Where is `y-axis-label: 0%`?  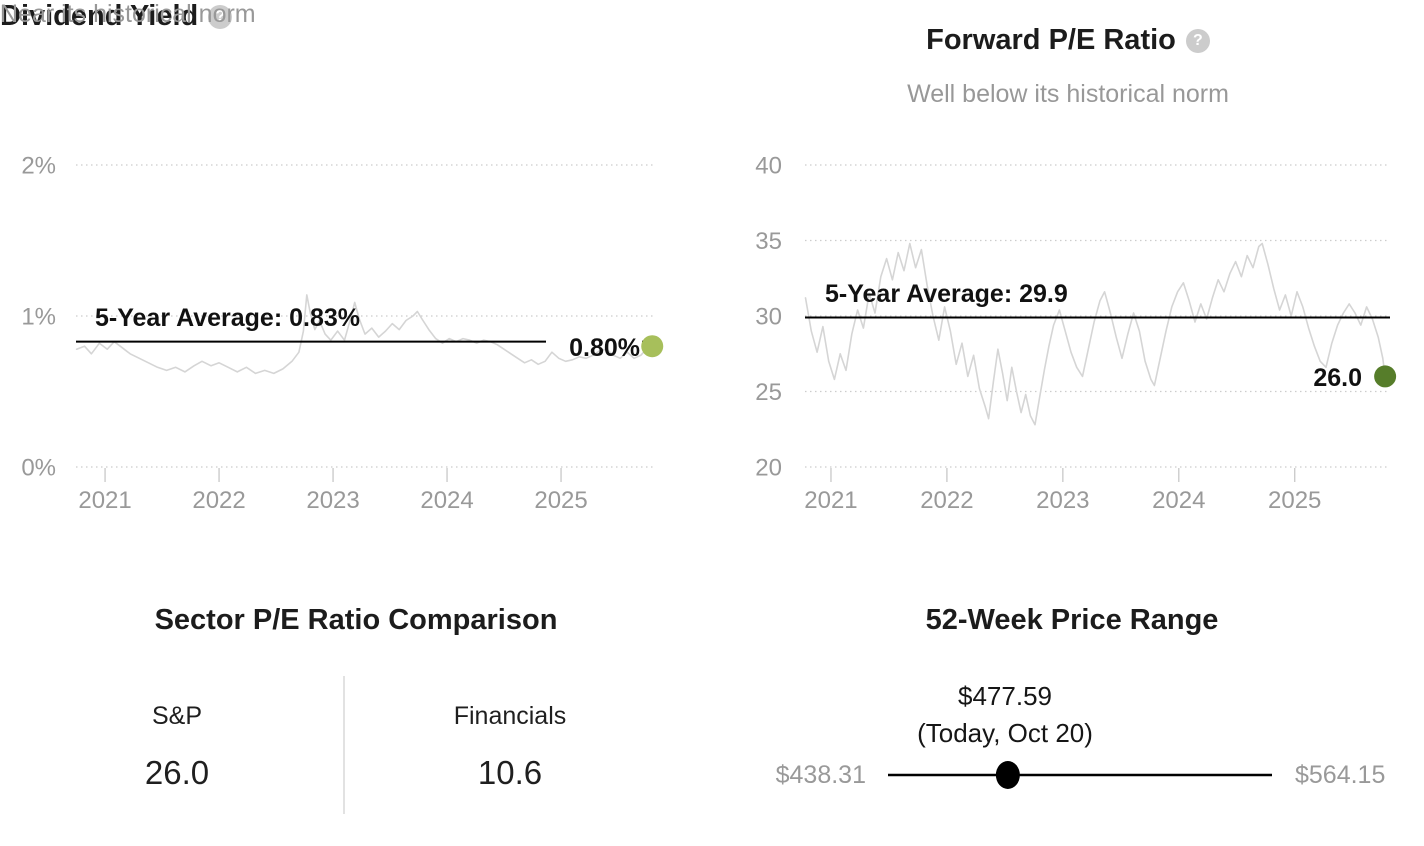 y-axis-label: 0% is located at coordinates (38, 468).